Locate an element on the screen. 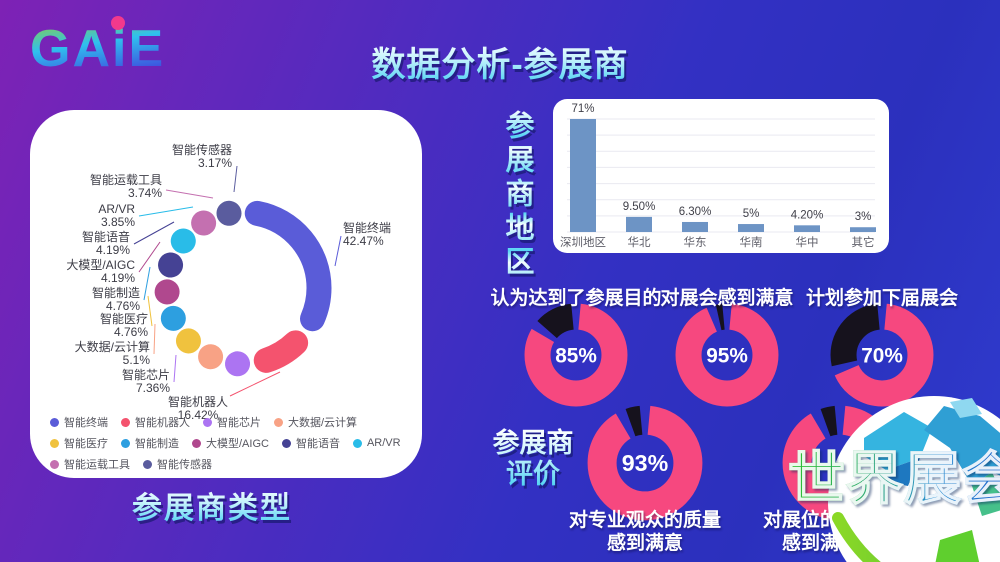 The image size is (1000, 562). bar-value-label: 71% is located at coordinates (582, 109).